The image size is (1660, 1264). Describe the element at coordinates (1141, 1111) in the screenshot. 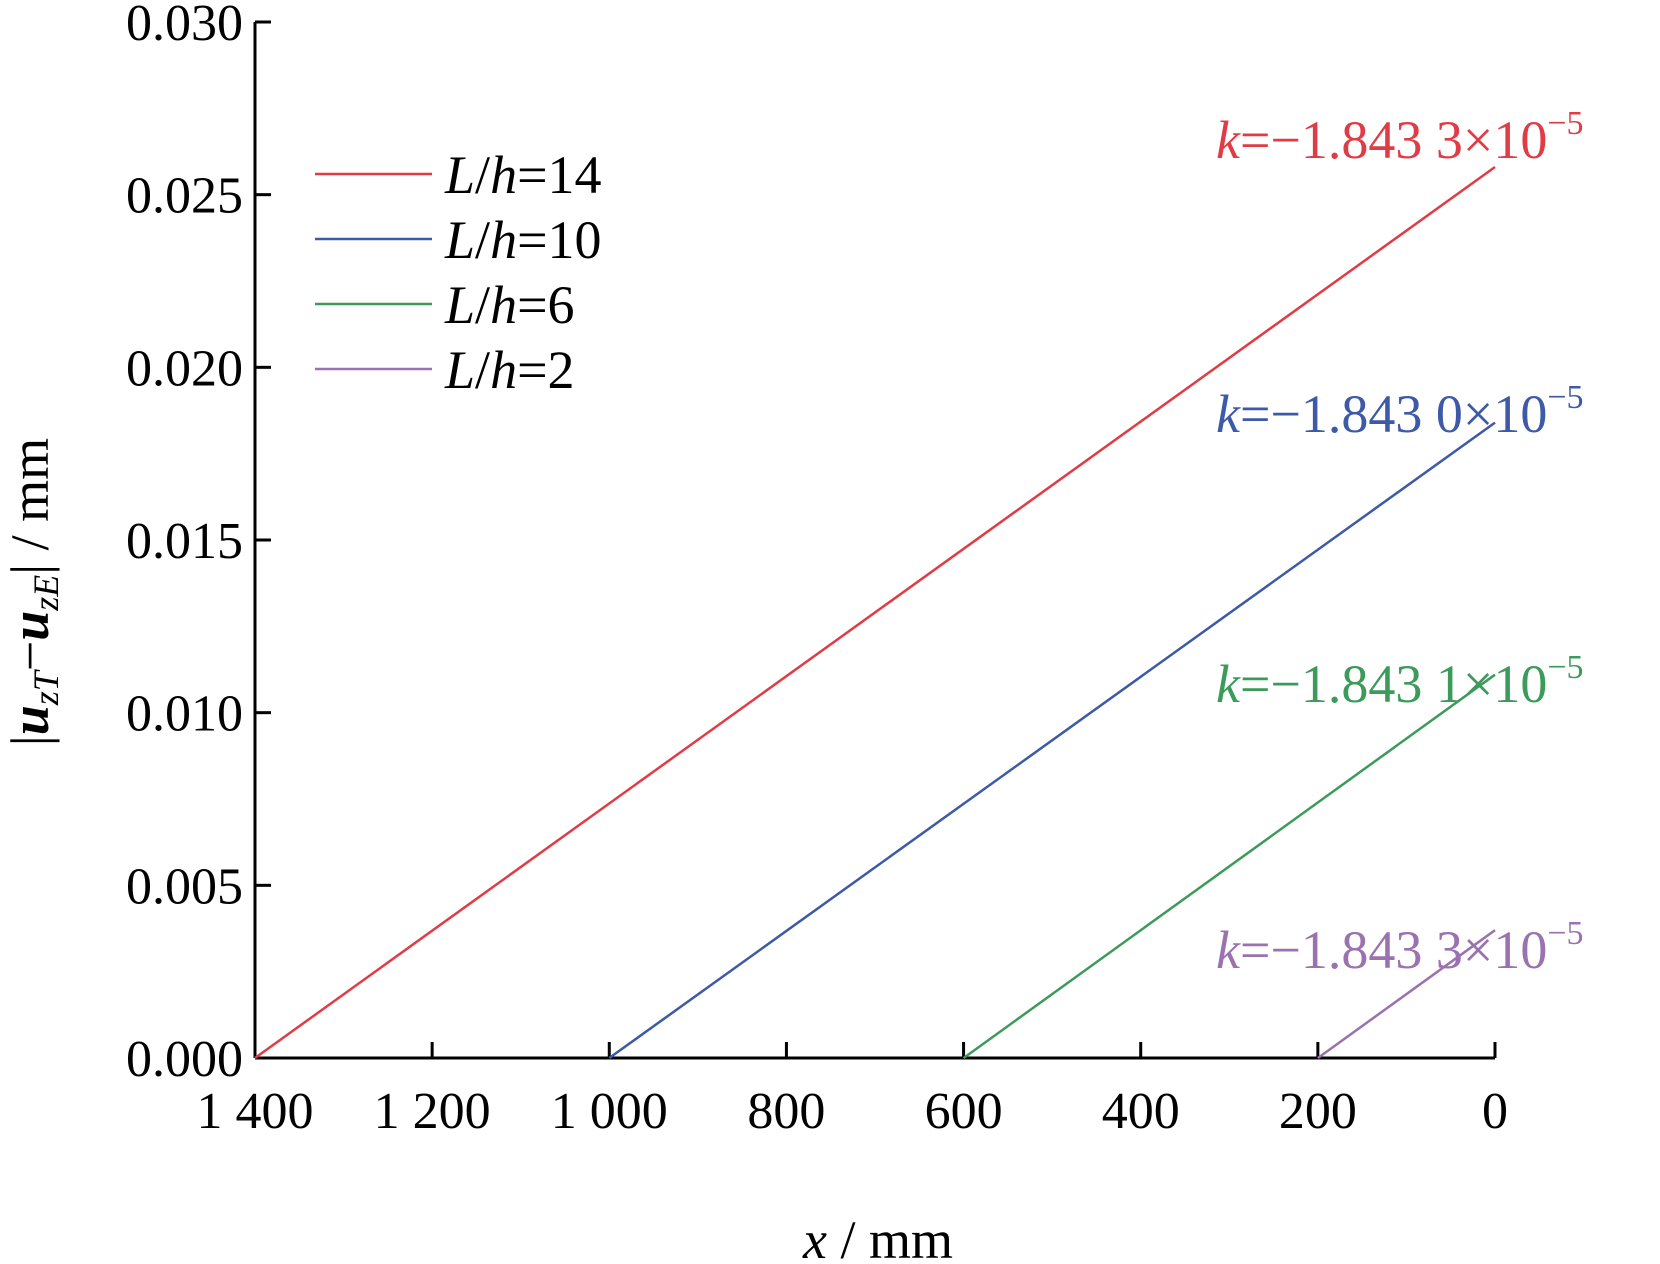

I see `x-tick-label: 400` at that location.